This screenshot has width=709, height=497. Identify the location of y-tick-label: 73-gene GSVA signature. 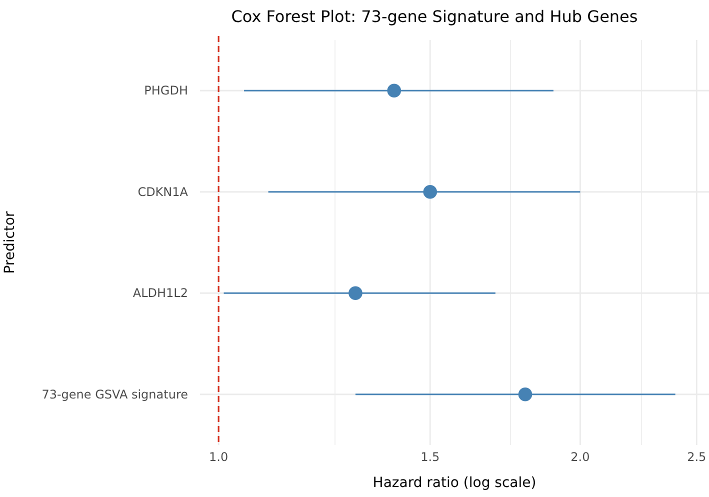
(115, 394).